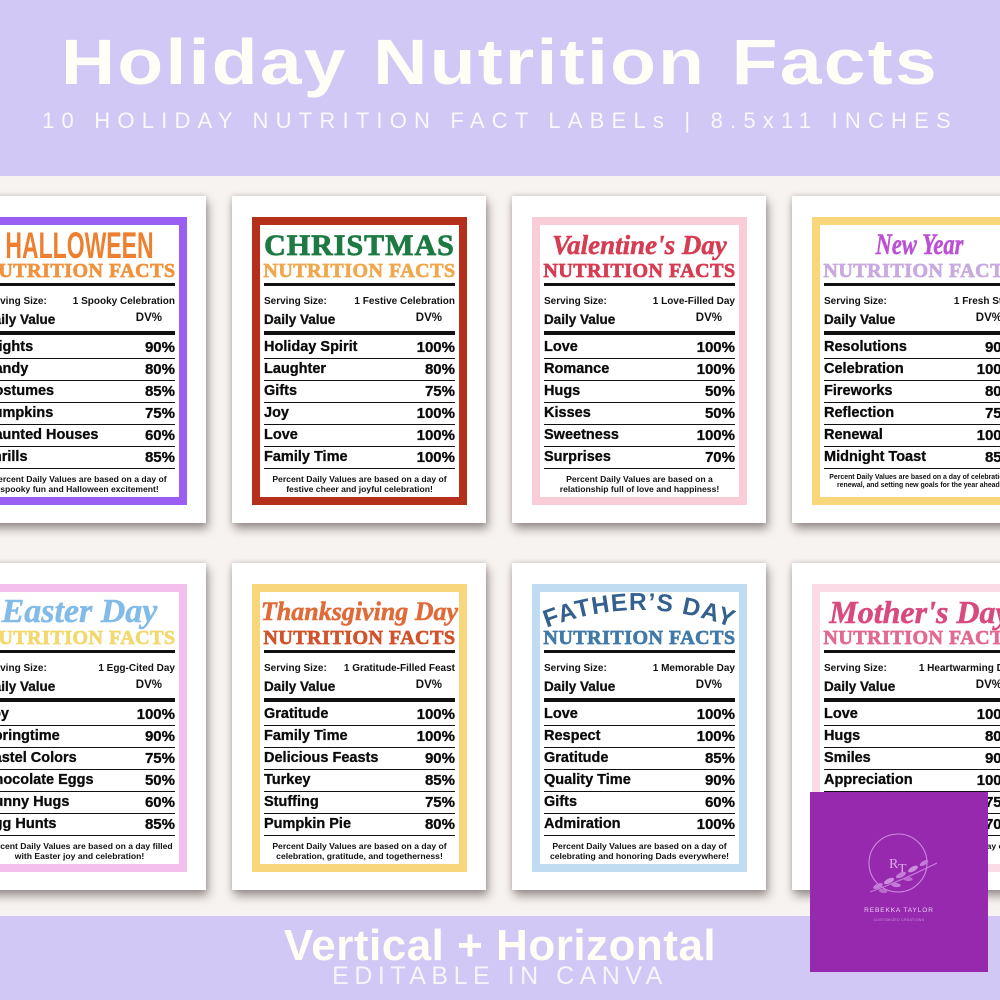 The image size is (1000, 1000). What do you see at coordinates (902, 869) in the screenshot?
I see `svg-text: T` at bounding box center [902, 869].